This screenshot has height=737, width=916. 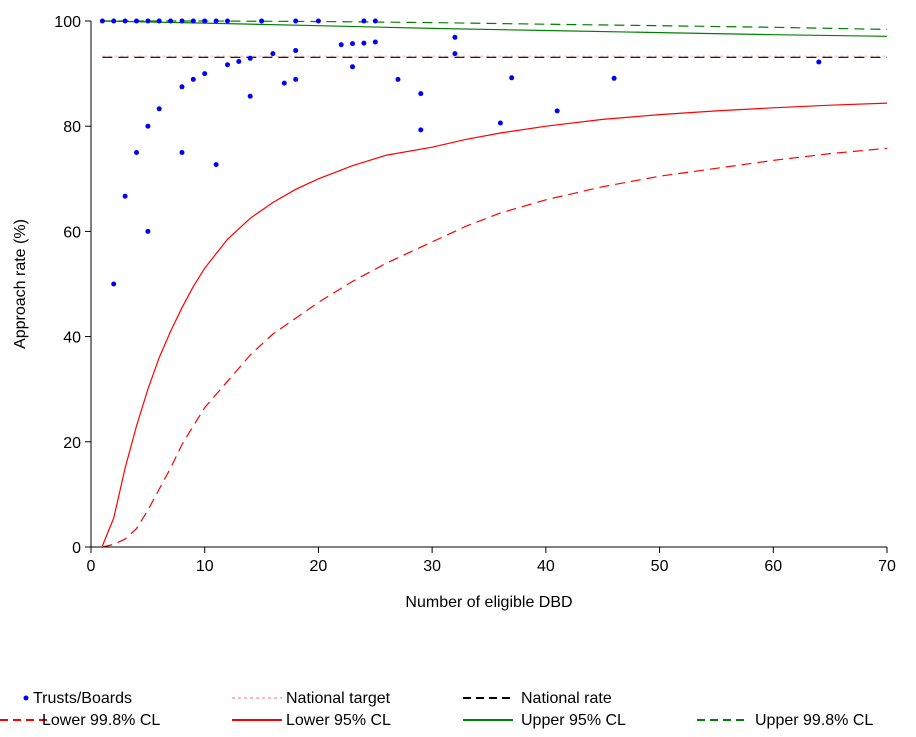 I want to click on series-line-upper-95-cl, so click(x=495, y=28).